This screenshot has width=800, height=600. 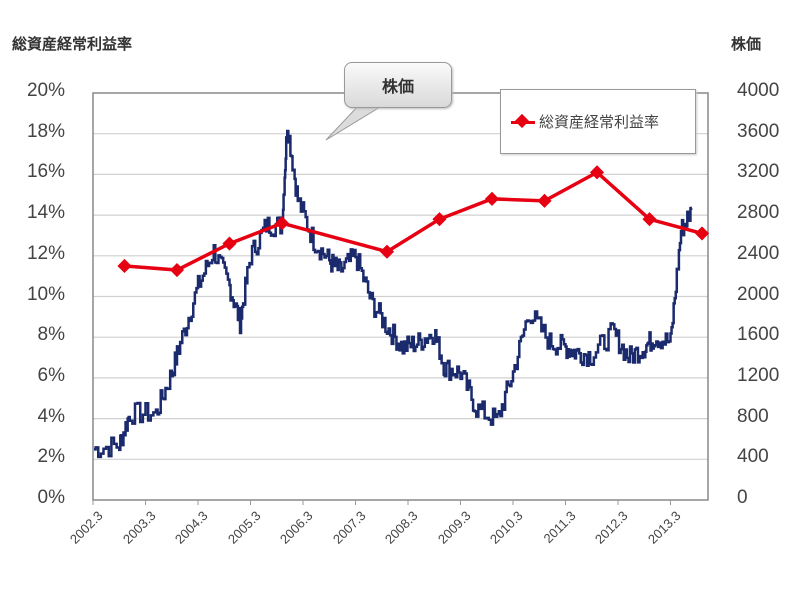 I want to click on y-tick-label: 2%, so click(x=51, y=457).